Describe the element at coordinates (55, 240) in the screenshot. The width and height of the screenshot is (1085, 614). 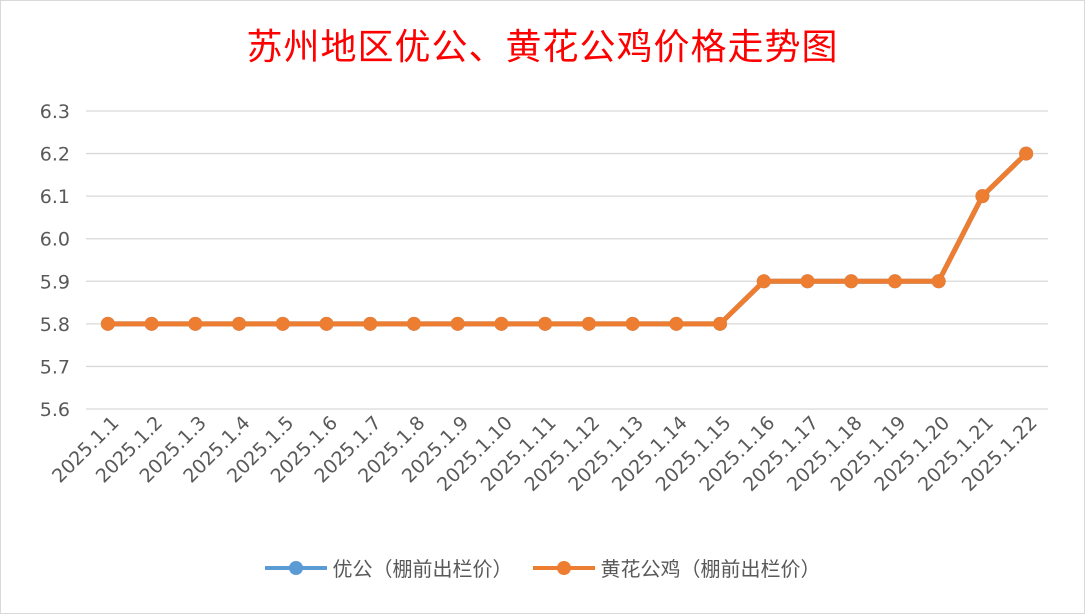
I see `y-tick-label: 6.0` at that location.